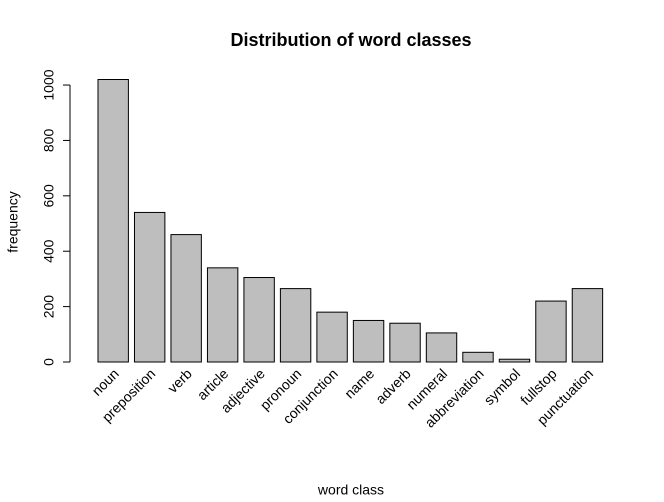 Image resolution: width=664 pixels, height=502 pixels. I want to click on y-axis-label: frequency, so click(13, 221).